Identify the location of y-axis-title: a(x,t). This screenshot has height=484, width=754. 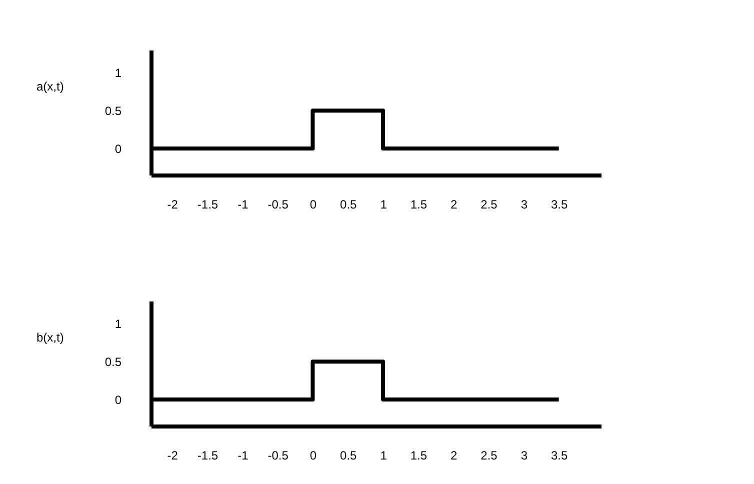
(50, 87).